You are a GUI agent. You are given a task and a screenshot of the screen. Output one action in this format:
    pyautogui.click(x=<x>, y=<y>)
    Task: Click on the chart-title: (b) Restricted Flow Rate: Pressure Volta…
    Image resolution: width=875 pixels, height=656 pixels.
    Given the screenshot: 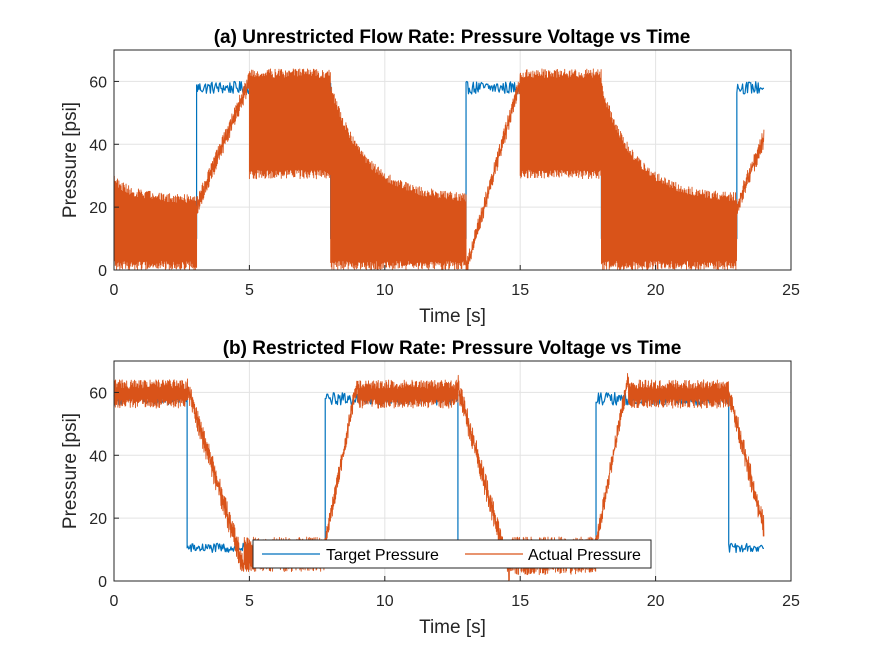 What is the action you would take?
    pyautogui.click(x=452, y=348)
    